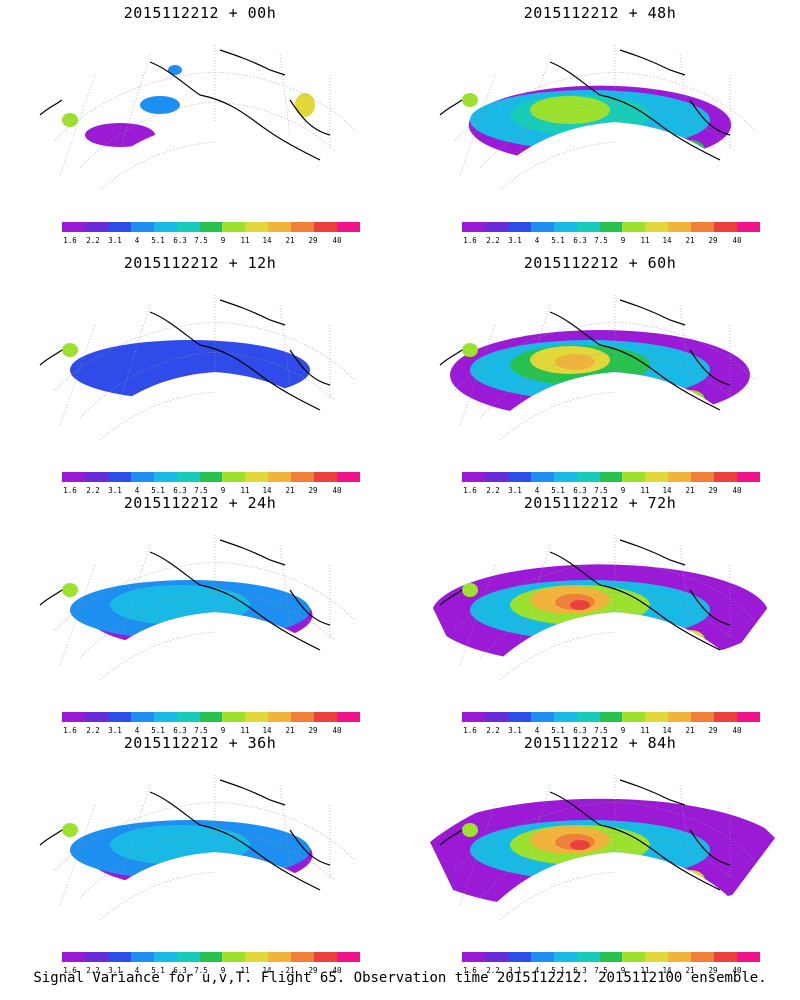 Image resolution: width=800 pixels, height=1000 pixels. Describe the element at coordinates (200, 503) in the screenshot. I see `panel-title: 2015112212 + 24h` at that location.